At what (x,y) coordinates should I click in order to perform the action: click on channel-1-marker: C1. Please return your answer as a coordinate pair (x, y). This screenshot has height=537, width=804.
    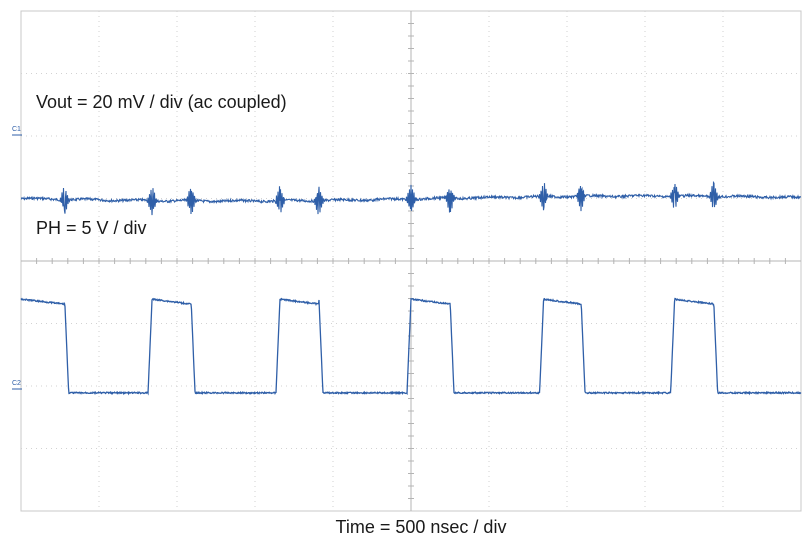
    Looking at the image, I should click on (17, 131).